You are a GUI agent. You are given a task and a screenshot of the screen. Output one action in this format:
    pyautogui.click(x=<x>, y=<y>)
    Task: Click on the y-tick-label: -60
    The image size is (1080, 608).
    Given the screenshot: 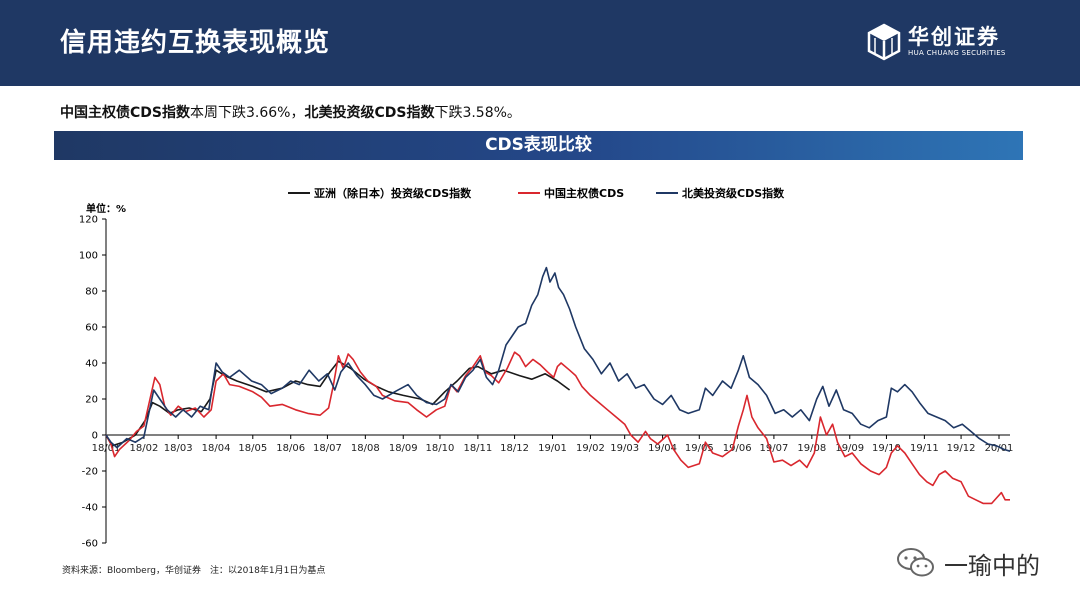 What is the action you would take?
    pyautogui.click(x=90, y=544)
    